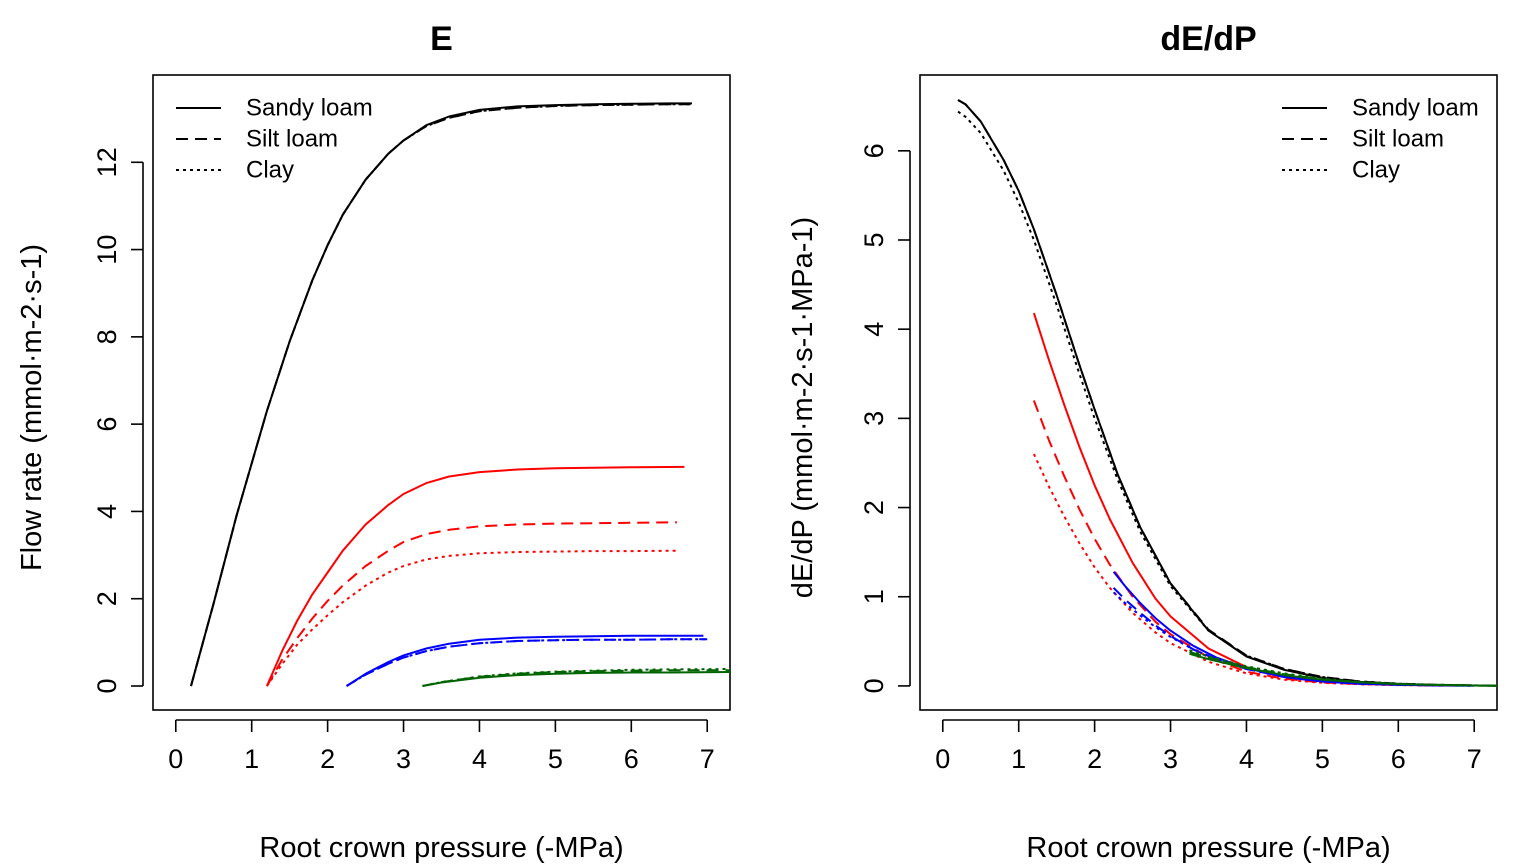  What do you see at coordinates (803, 407) in the screenshot?
I see `y-axis-label: dE/dP (mmol·m-2·s-1·MPa-1)` at bounding box center [803, 407].